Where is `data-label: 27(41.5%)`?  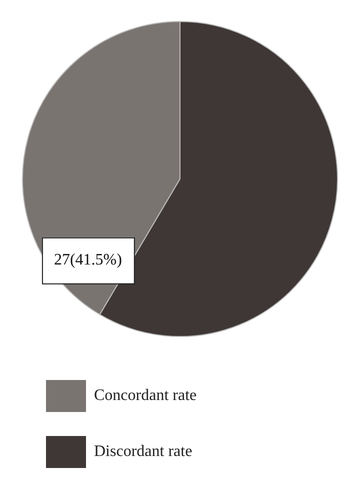 data-label: 27(41.5%) is located at coordinates (88, 260).